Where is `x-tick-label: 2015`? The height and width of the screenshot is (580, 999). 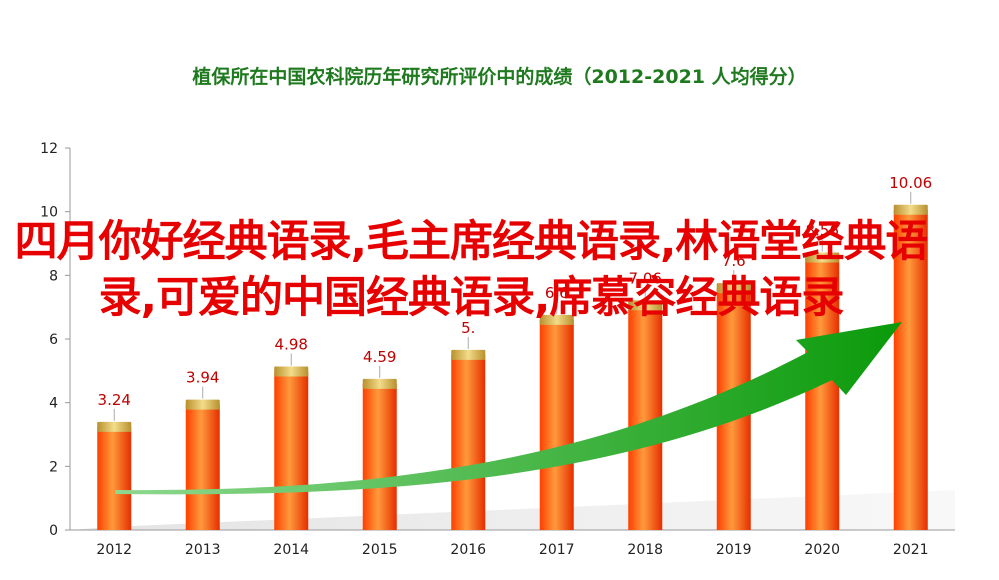
x-tick-label: 2015 is located at coordinates (380, 550).